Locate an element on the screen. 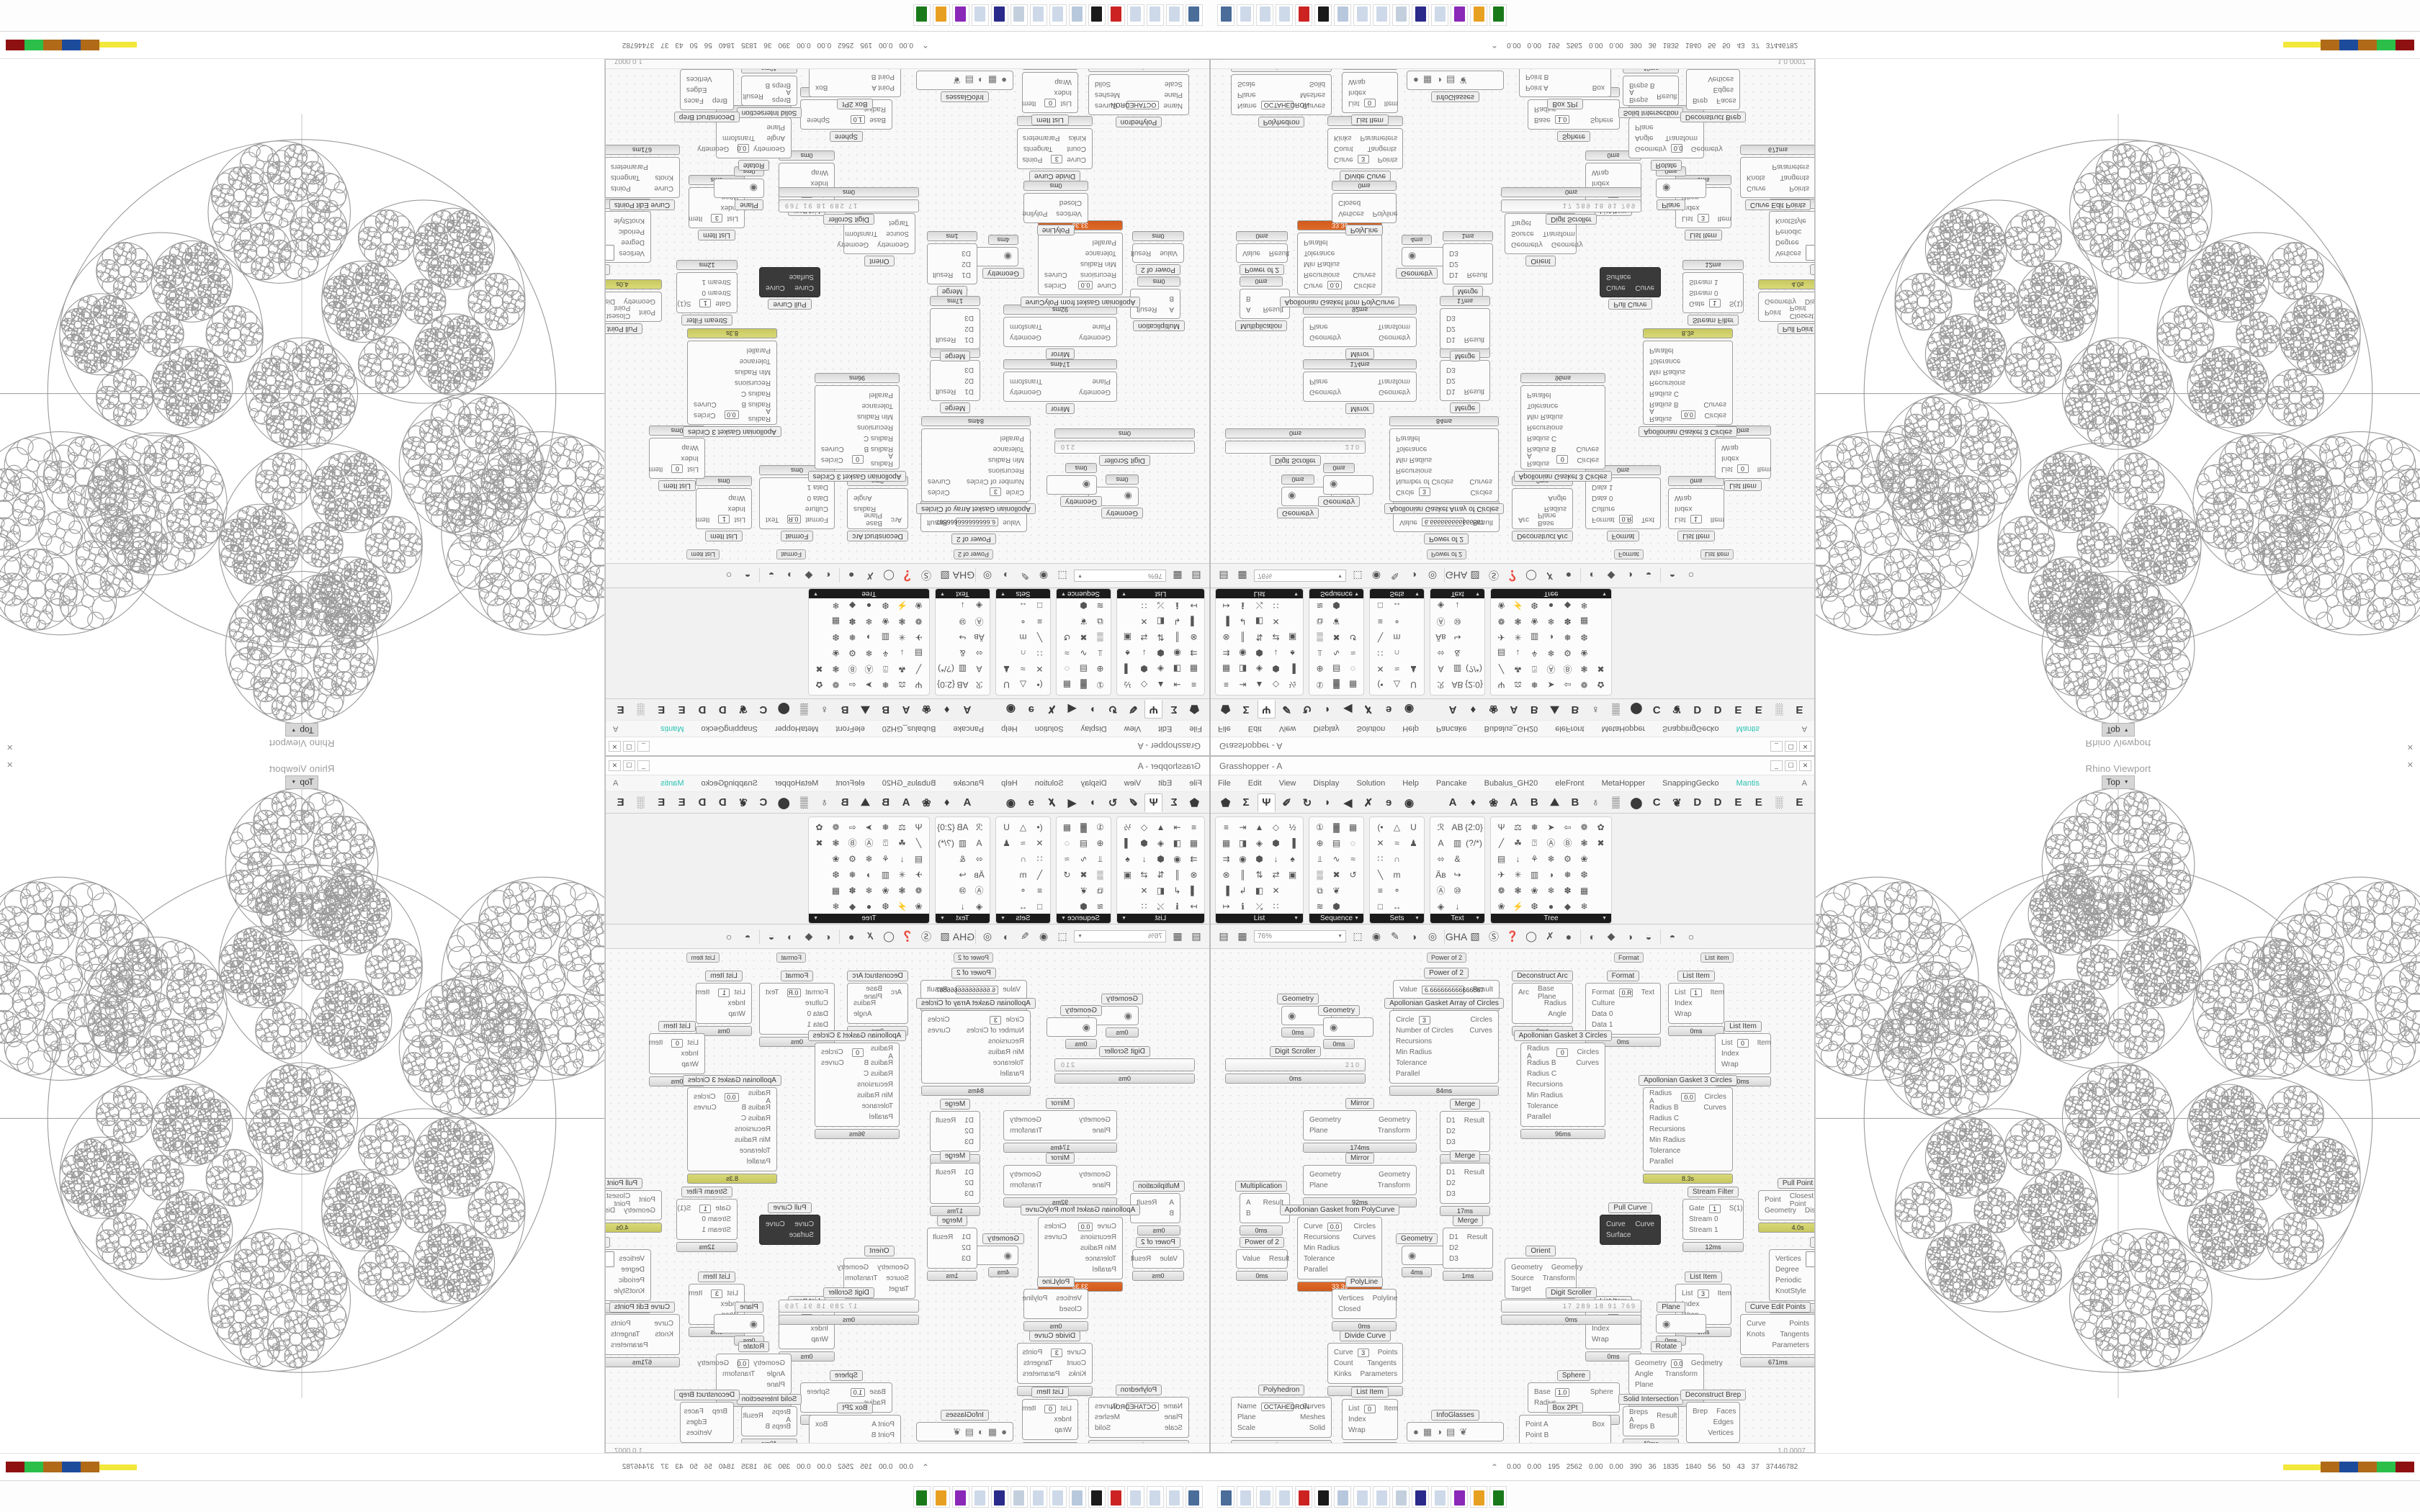  node-merge: Merge D1 Result D2 D3 17ms is located at coordinates (1465, 1183).